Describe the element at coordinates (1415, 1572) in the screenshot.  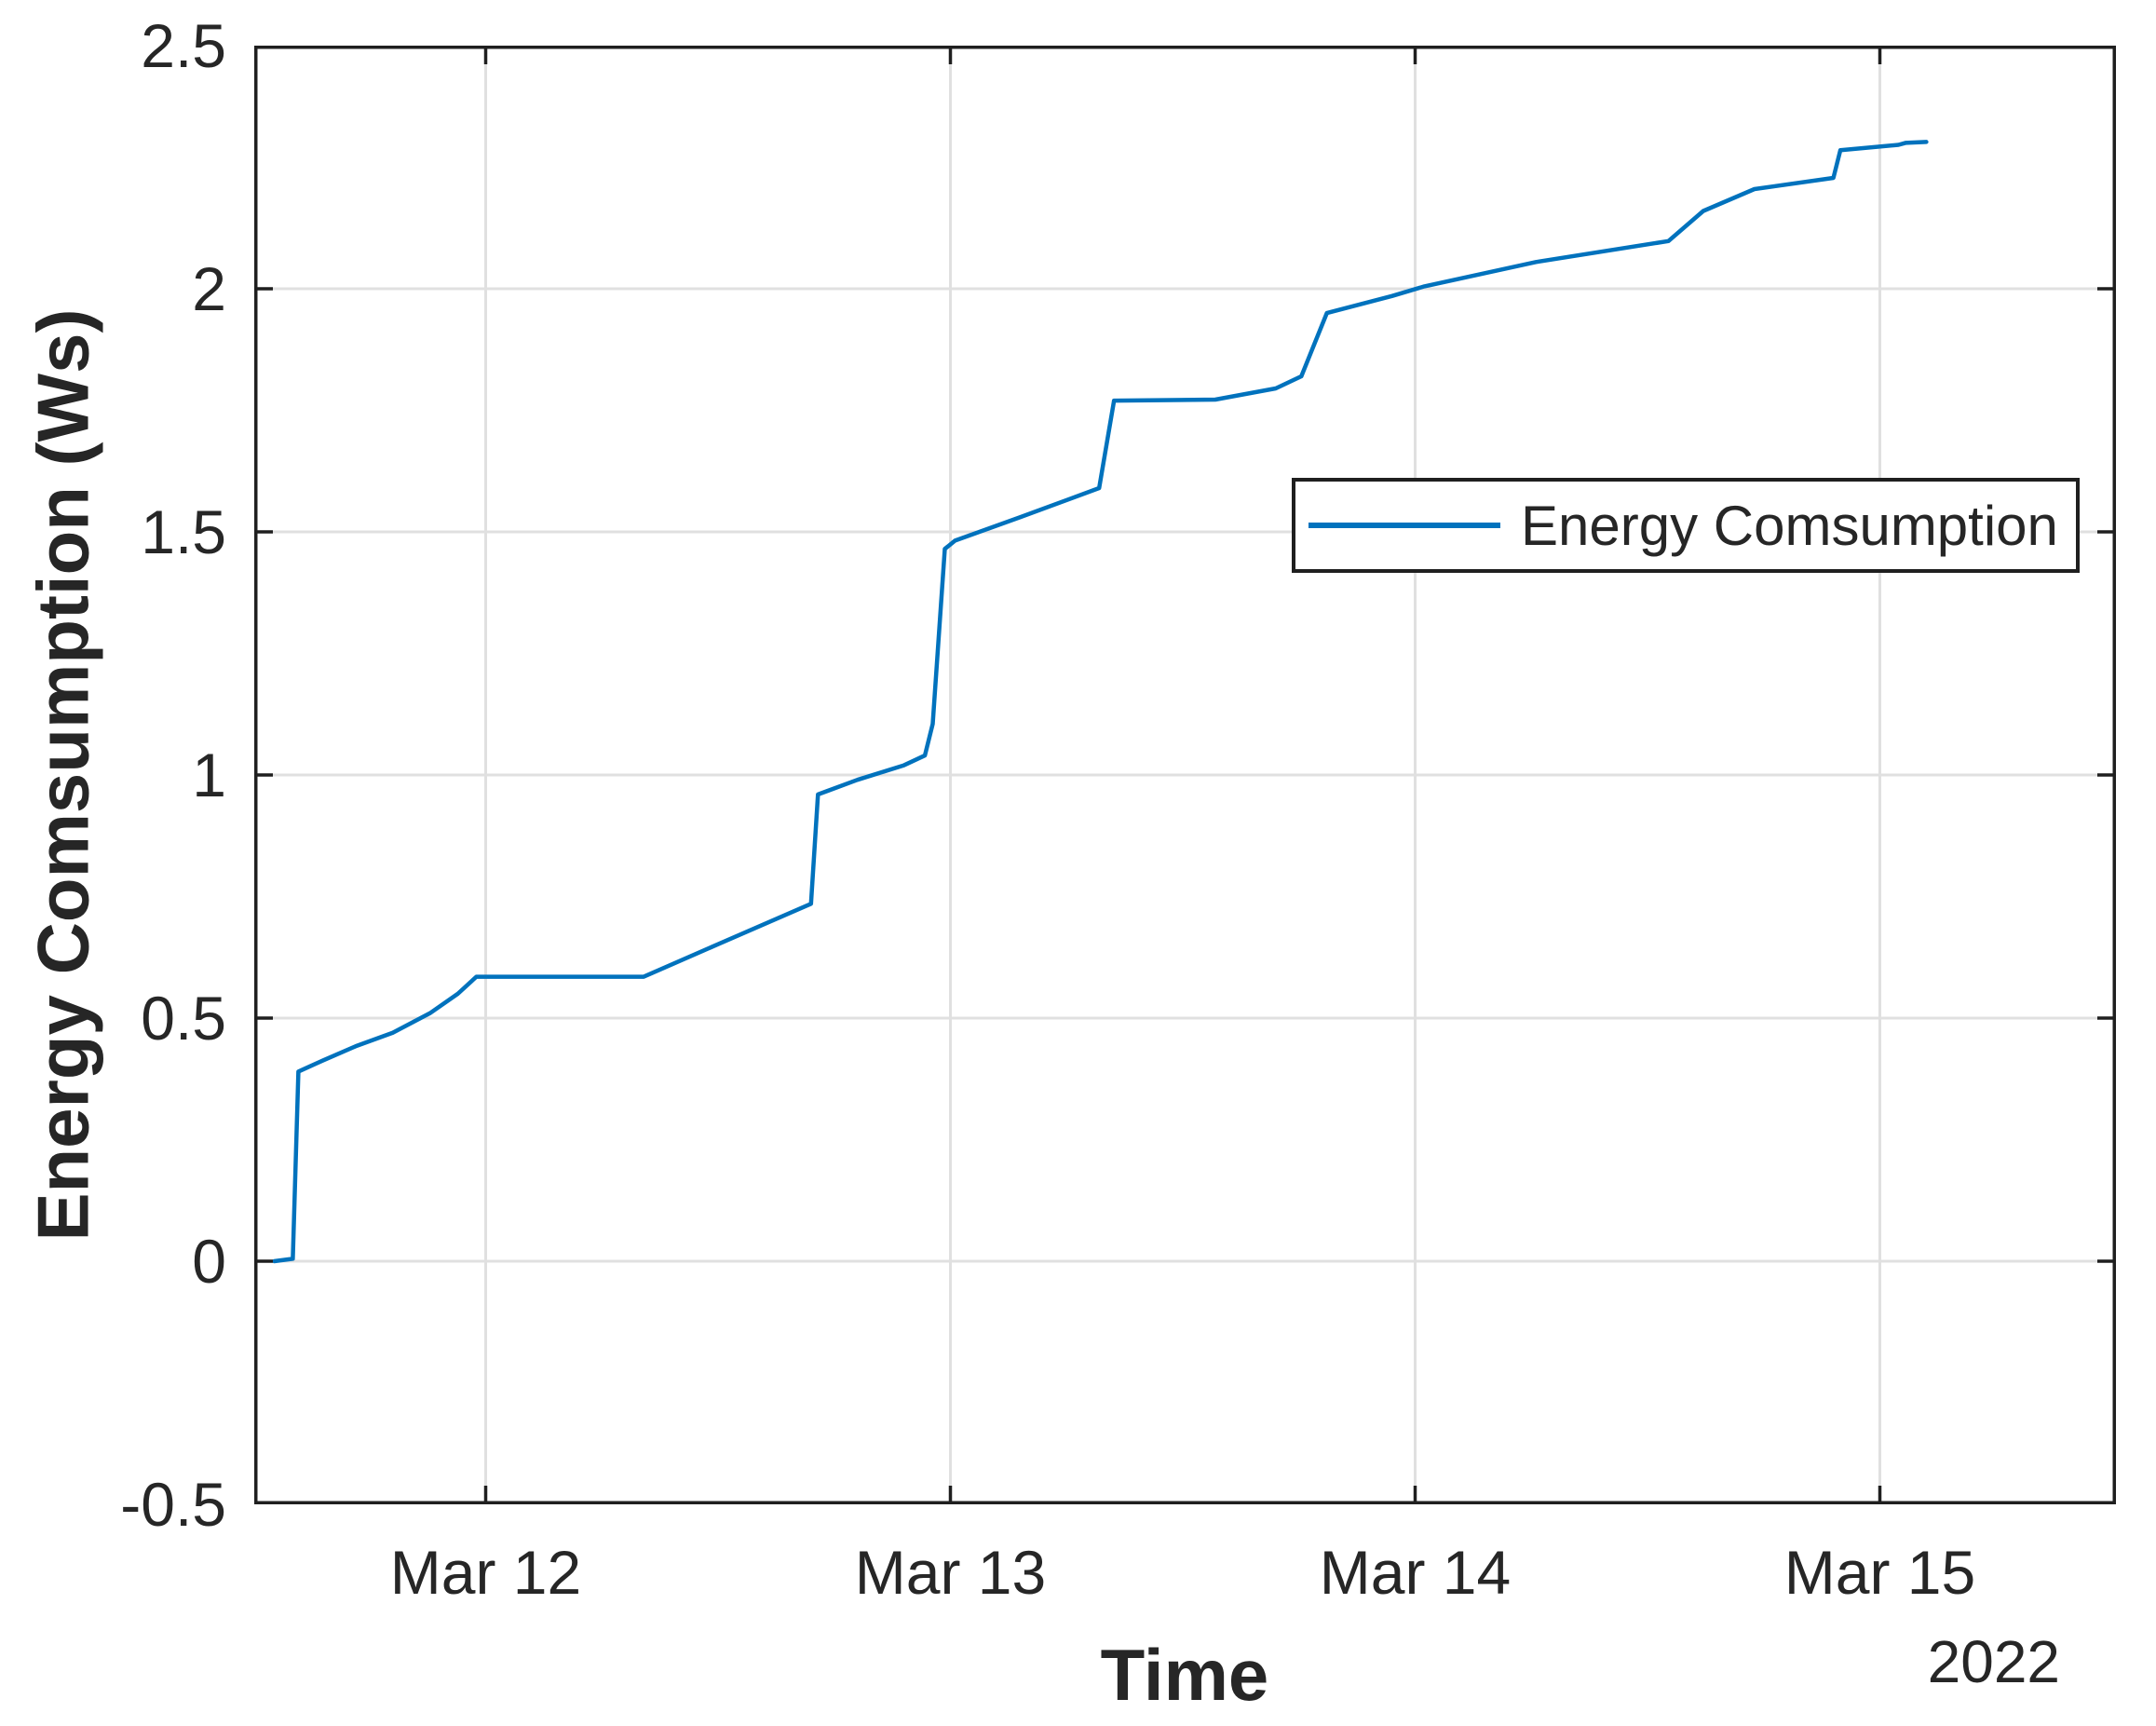
I see `x-tick-label: Mar 14` at that location.